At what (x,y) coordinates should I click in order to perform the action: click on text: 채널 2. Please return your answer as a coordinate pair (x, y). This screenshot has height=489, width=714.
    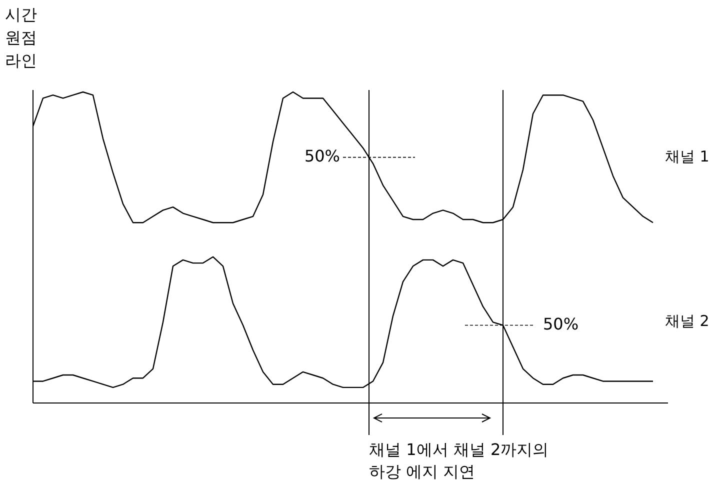
    Looking at the image, I should click on (687, 321).